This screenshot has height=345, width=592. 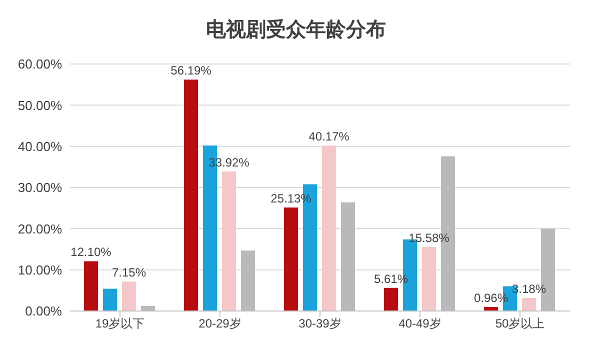 What do you see at coordinates (91, 252) in the screenshot?
I see `data-label: 12.10%` at bounding box center [91, 252].